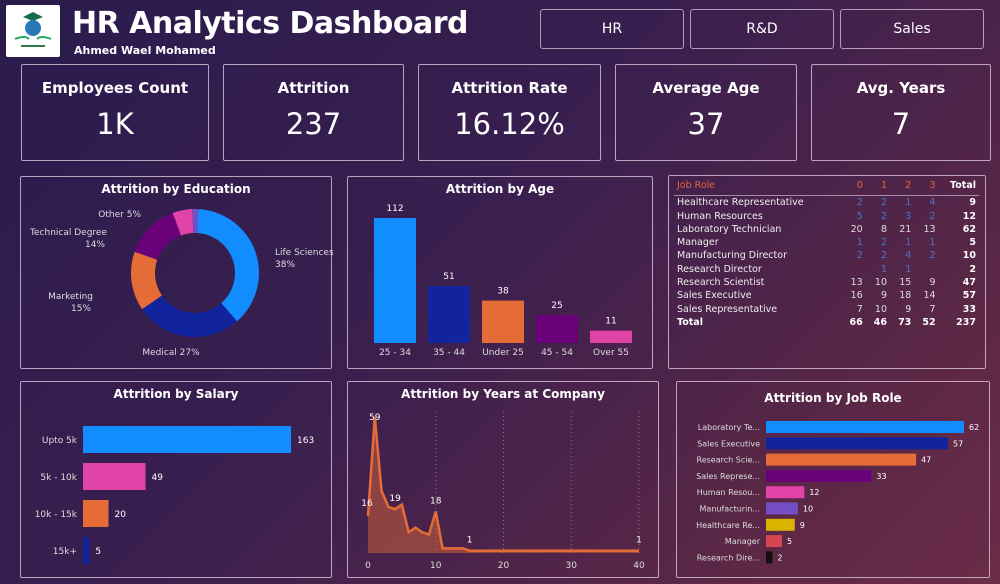  I want to click on kpi-attrition-rate: Attrition Rate 16.12%, so click(509, 112).